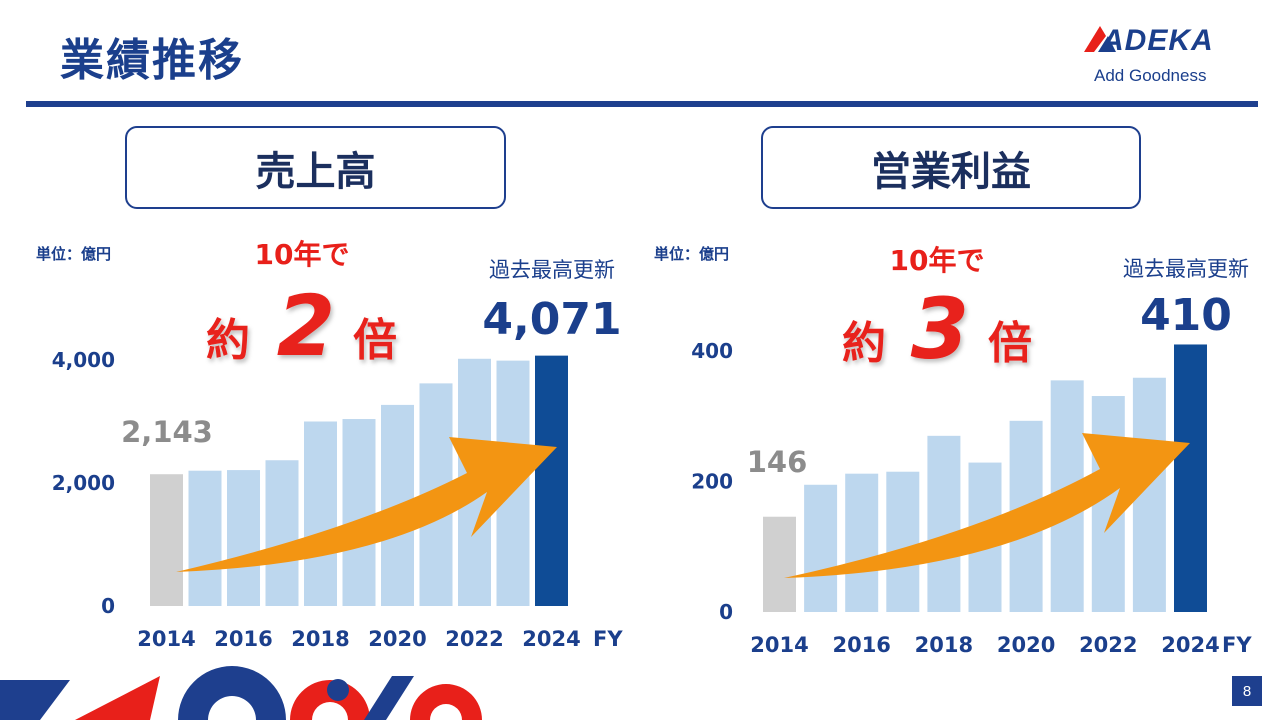 This screenshot has width=1280, height=720. What do you see at coordinates (940, 329) in the screenshot?
I see `profit-callout-number: 3` at bounding box center [940, 329].